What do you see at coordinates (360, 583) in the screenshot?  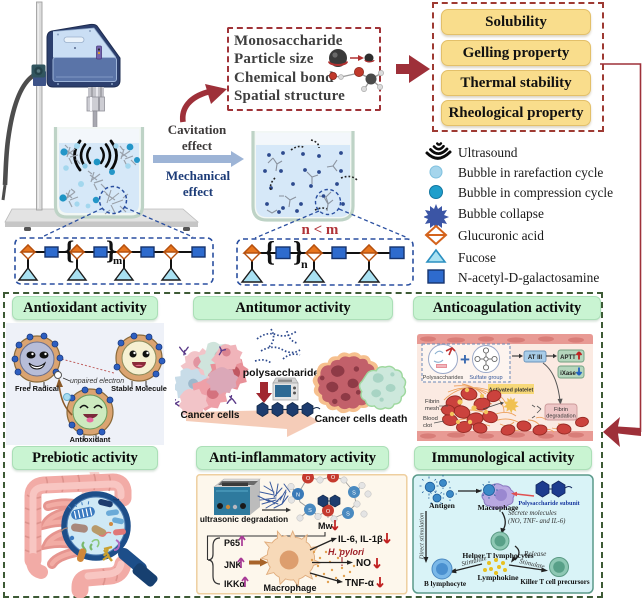 I see `svg-text: TNF-α` at bounding box center [360, 583].